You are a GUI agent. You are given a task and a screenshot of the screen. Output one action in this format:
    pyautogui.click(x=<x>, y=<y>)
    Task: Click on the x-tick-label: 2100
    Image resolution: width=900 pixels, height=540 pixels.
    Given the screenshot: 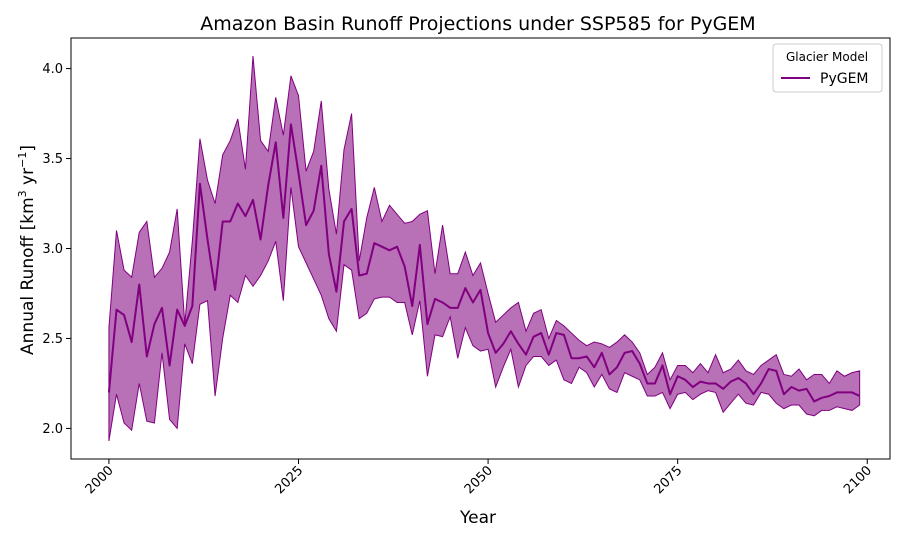 What is the action you would take?
    pyautogui.click(x=858, y=480)
    